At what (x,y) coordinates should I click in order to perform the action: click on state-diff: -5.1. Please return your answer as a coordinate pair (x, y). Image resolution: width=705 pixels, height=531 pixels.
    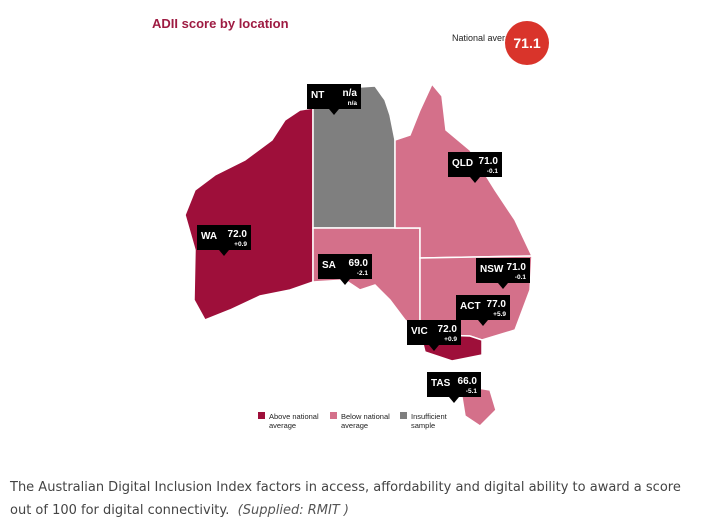
    Looking at the image, I should click on (472, 391).